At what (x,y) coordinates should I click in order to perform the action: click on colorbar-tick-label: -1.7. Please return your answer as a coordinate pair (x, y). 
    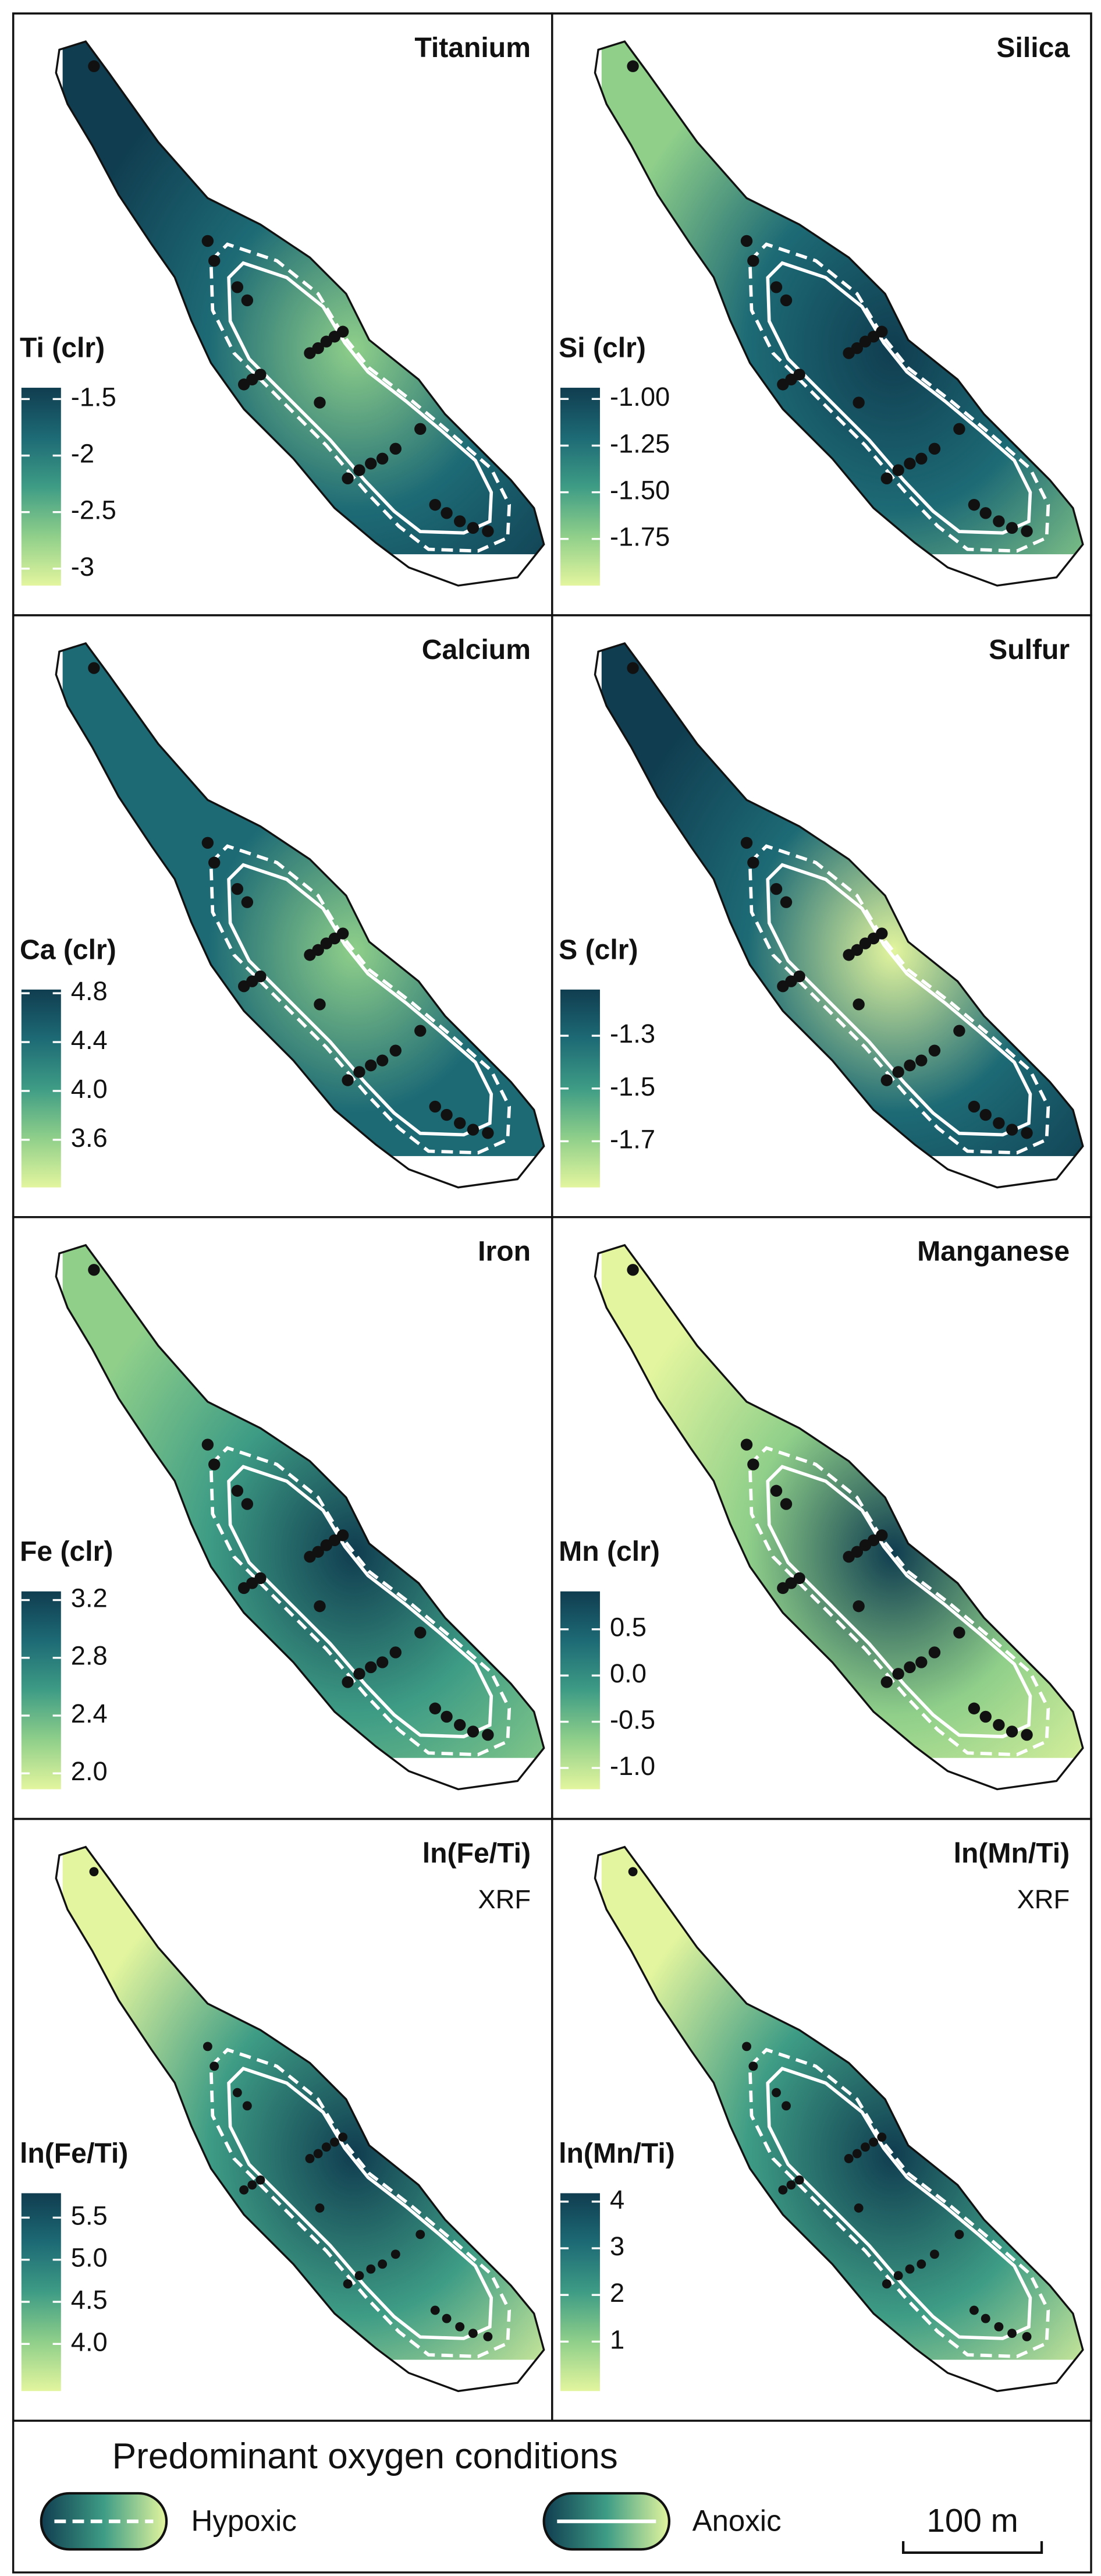
    Looking at the image, I should click on (632, 1139).